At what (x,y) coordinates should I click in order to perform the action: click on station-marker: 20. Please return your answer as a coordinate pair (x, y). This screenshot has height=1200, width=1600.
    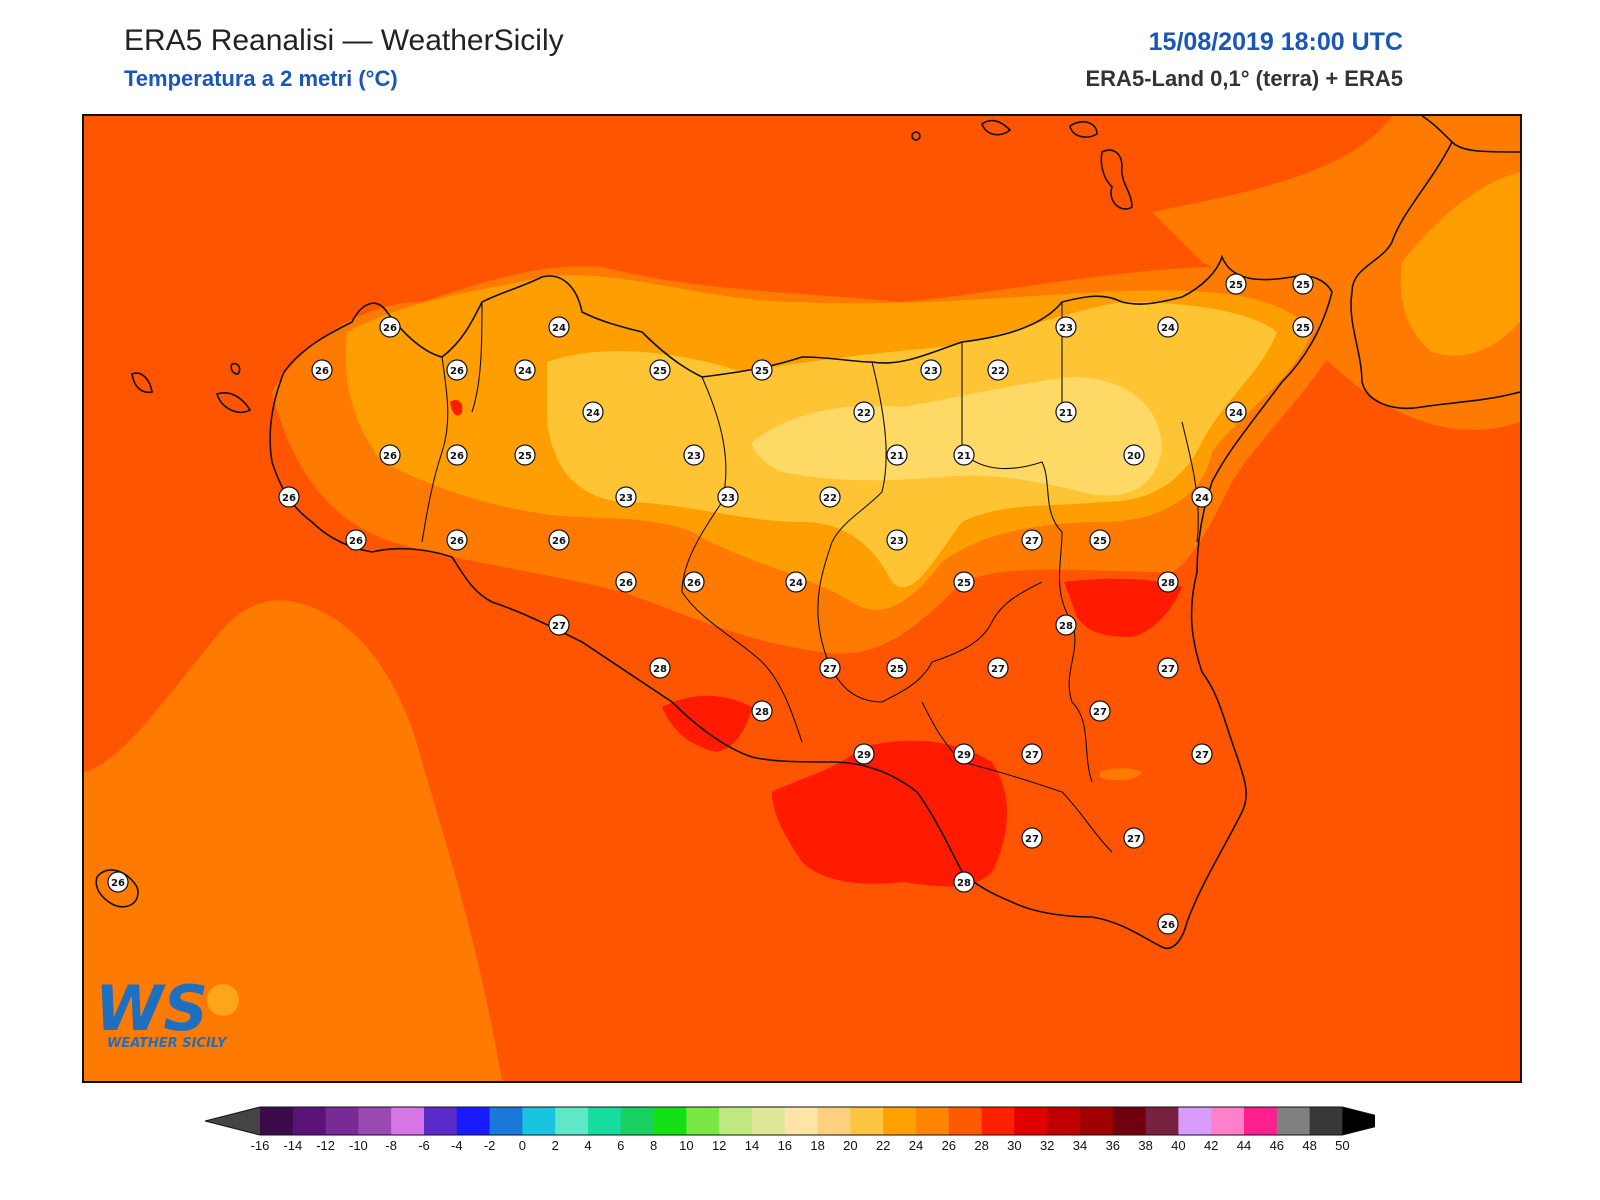
    Looking at the image, I should click on (1134, 455).